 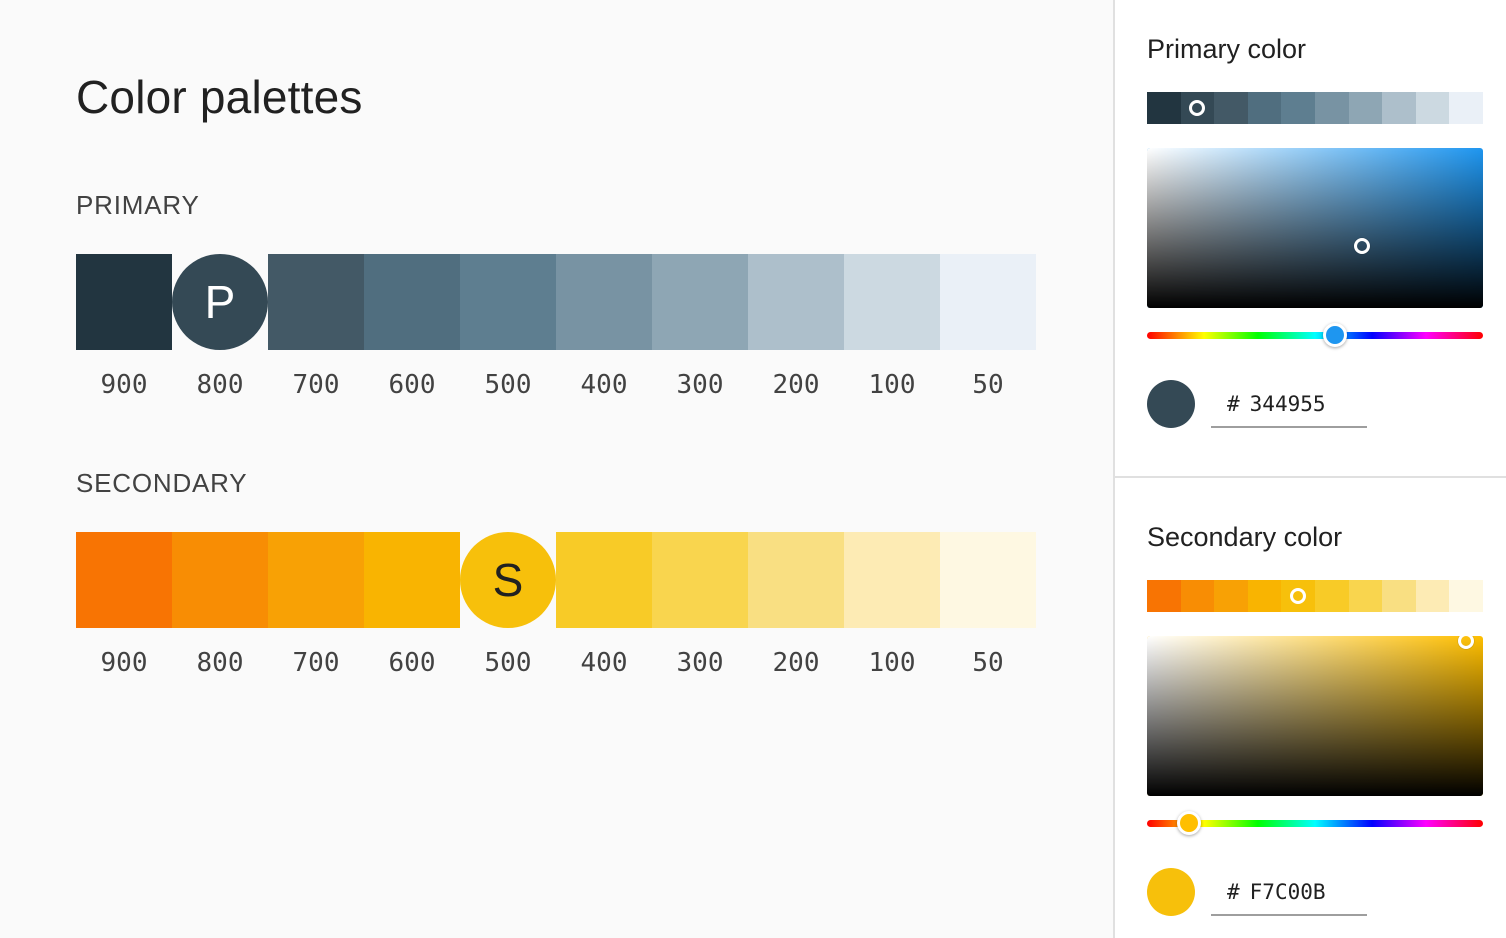 I want to click on secondary-color-title: Secondary color, so click(x=1245, y=537).